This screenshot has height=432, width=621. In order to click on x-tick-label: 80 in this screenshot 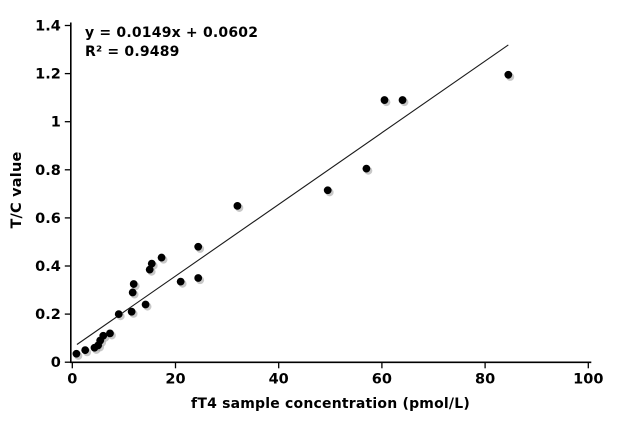, I will do `click(485, 379)`.